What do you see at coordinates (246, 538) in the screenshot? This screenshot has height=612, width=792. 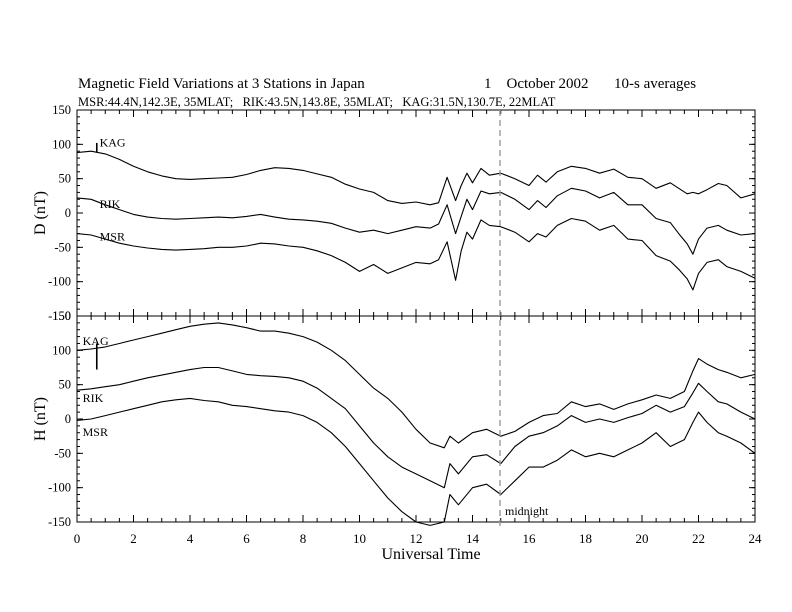 I see `x-tick-label: 6` at bounding box center [246, 538].